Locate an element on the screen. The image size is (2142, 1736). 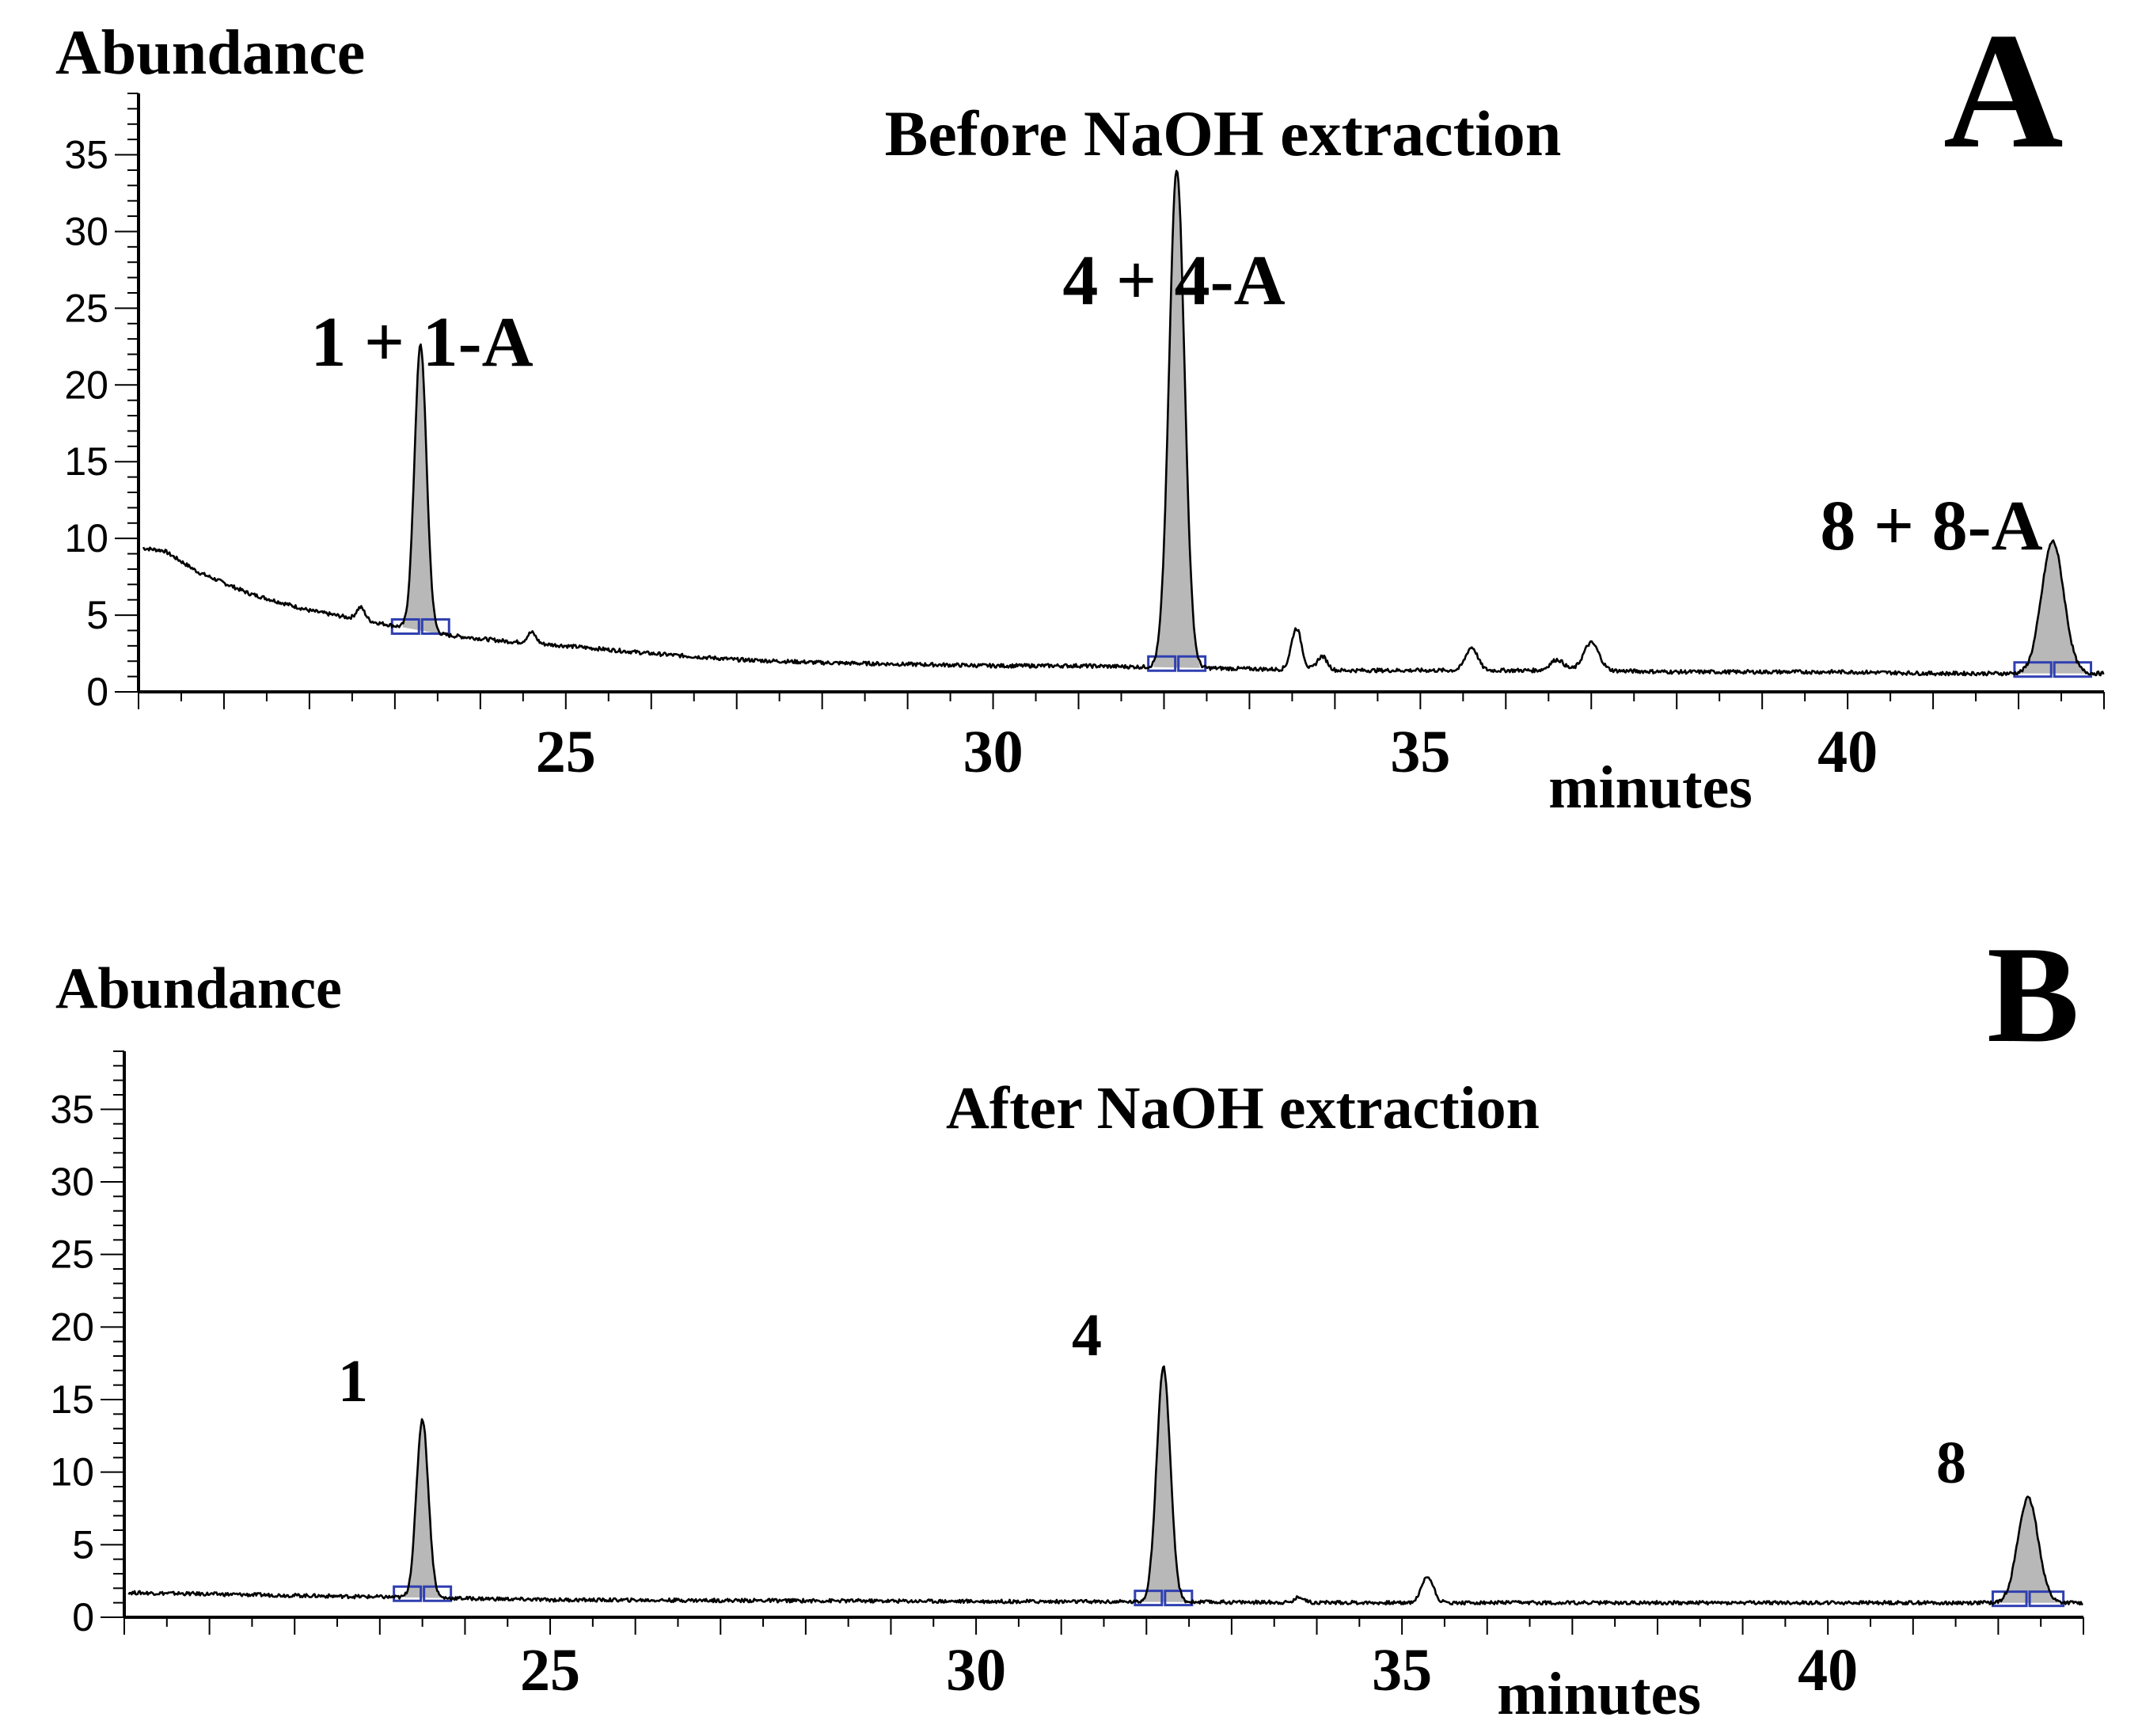
panel-label: B is located at coordinates (2033, 994).